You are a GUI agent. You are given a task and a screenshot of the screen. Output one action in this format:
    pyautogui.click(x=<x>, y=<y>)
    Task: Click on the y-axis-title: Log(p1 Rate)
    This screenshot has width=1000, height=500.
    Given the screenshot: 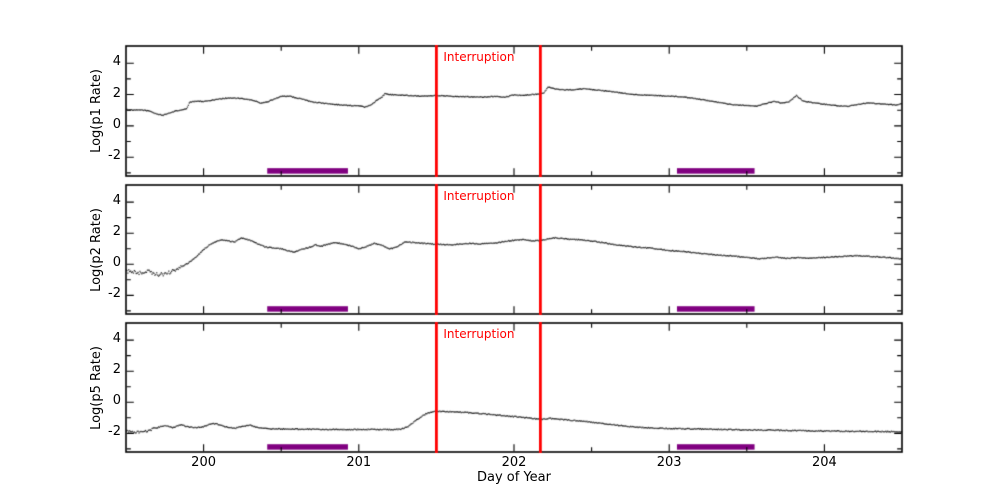 What is the action you would take?
    pyautogui.click(x=96, y=111)
    